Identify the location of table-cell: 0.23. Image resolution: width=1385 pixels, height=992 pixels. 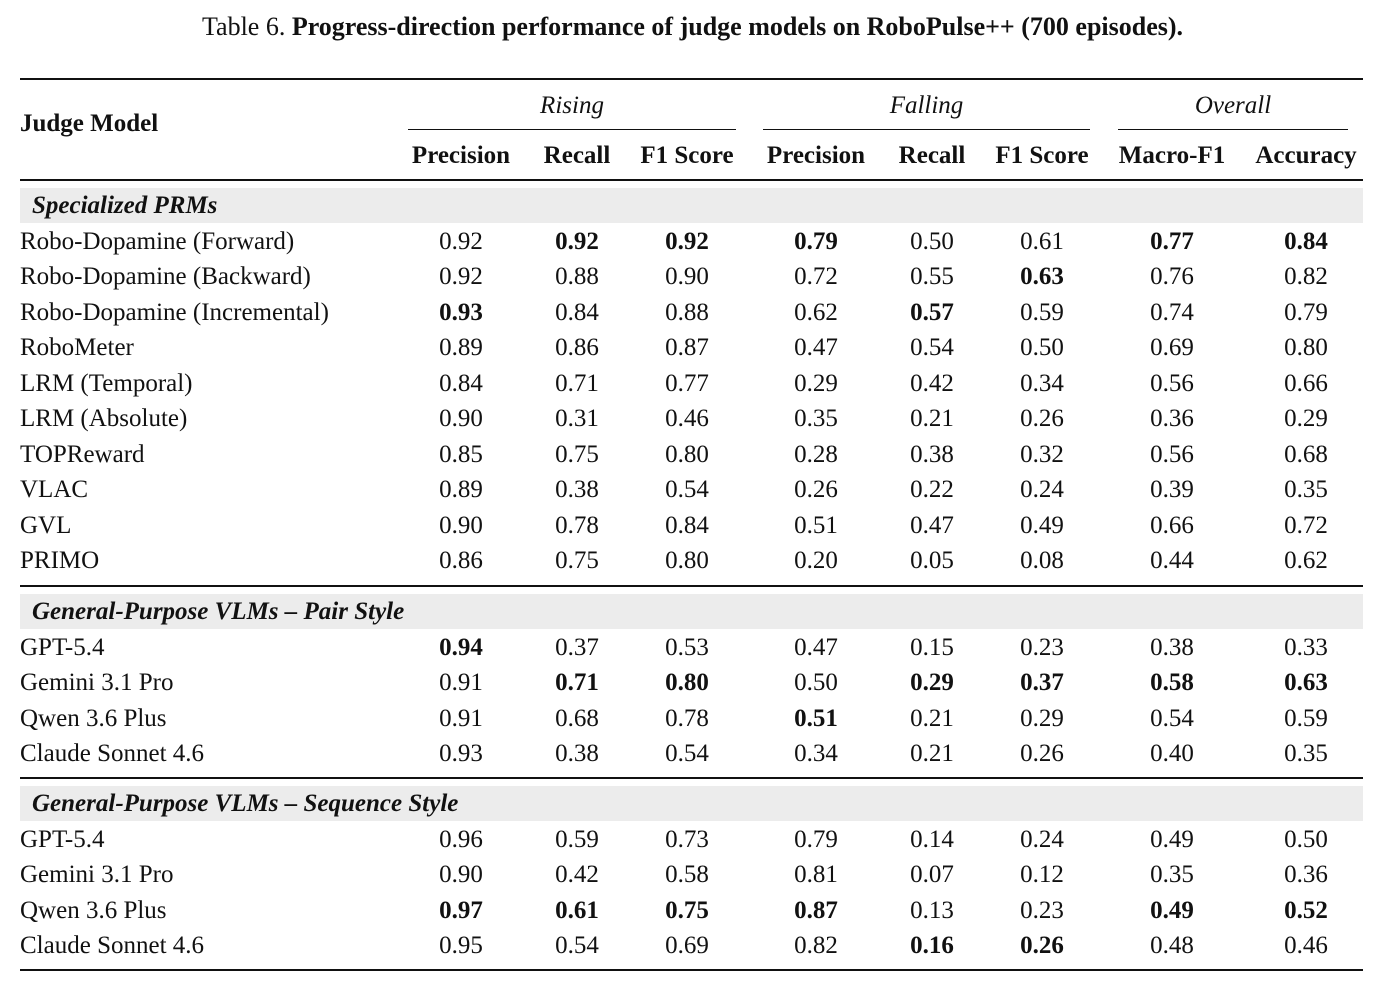
(1042, 910).